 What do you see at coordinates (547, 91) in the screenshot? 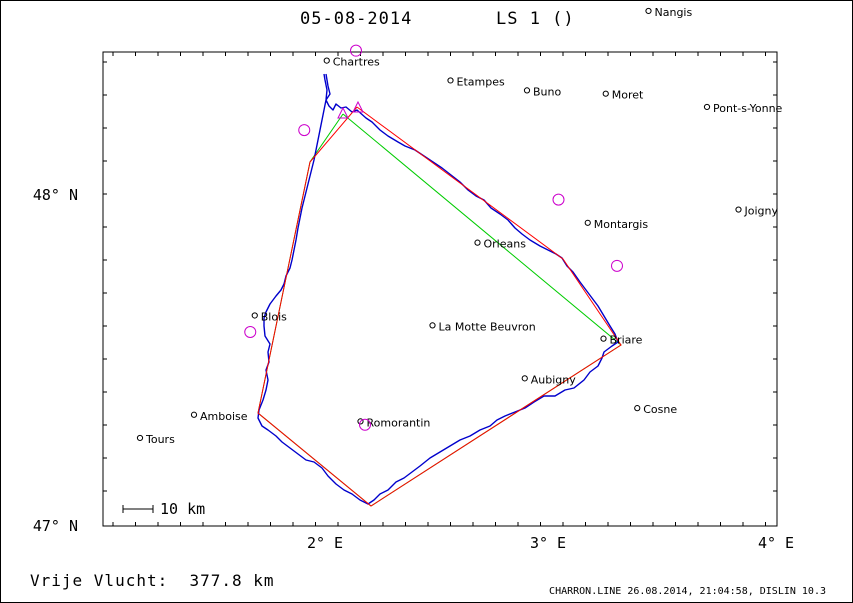
I see `city-label-buno: Buno` at bounding box center [547, 91].